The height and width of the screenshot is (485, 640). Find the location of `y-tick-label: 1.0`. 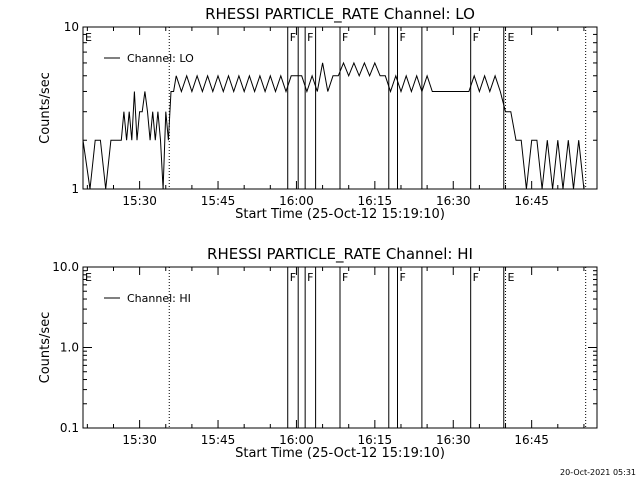

y-tick-label: 1.0 is located at coordinates (69, 348).